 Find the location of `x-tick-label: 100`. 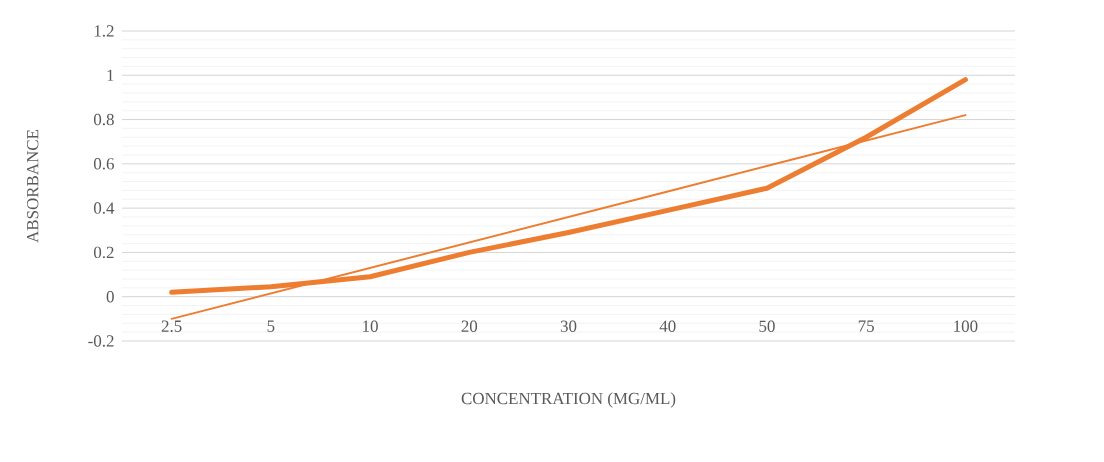

x-tick-label: 100 is located at coordinates (966, 326).